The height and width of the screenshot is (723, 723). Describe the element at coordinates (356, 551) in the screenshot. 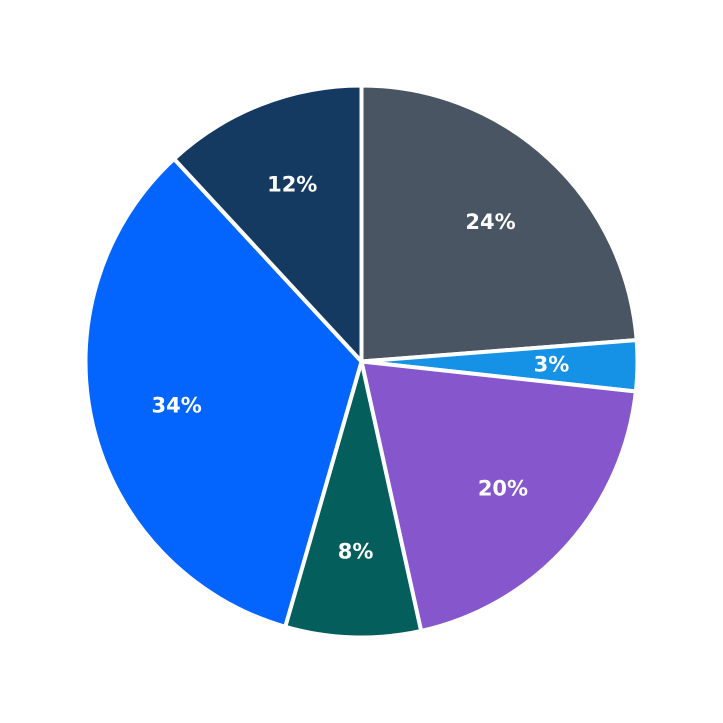

I see `pie-slice-label-3: 8%` at that location.